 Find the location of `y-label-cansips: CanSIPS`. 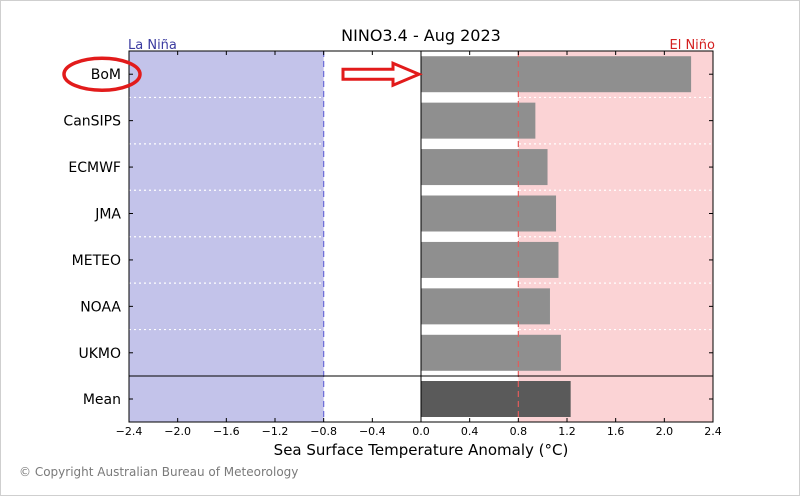

y-label-cansips: CanSIPS is located at coordinates (92, 122).